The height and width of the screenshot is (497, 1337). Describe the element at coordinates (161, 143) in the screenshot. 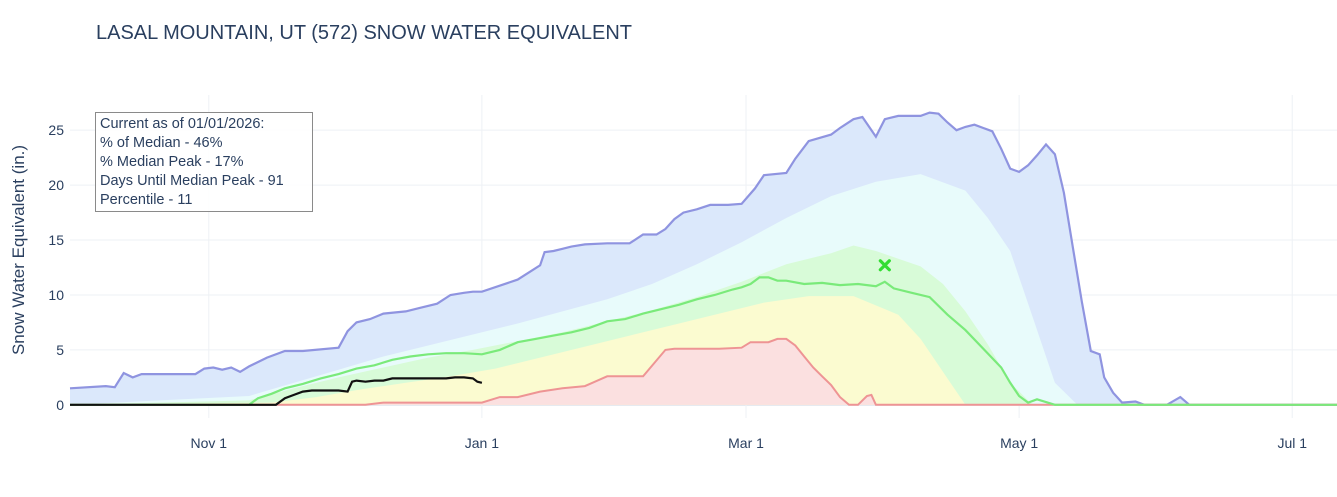

I see `info-line-pct-median: % of Median - 46%` at that location.